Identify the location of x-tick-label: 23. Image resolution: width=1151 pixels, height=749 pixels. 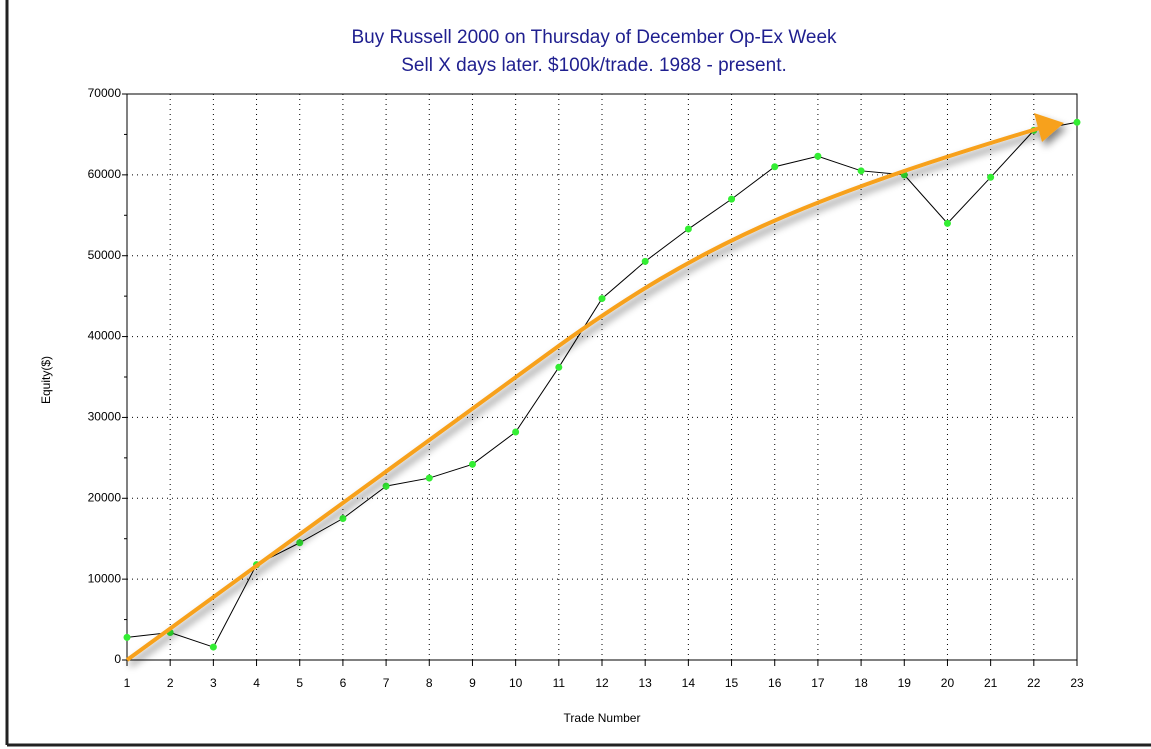
(1077, 683).